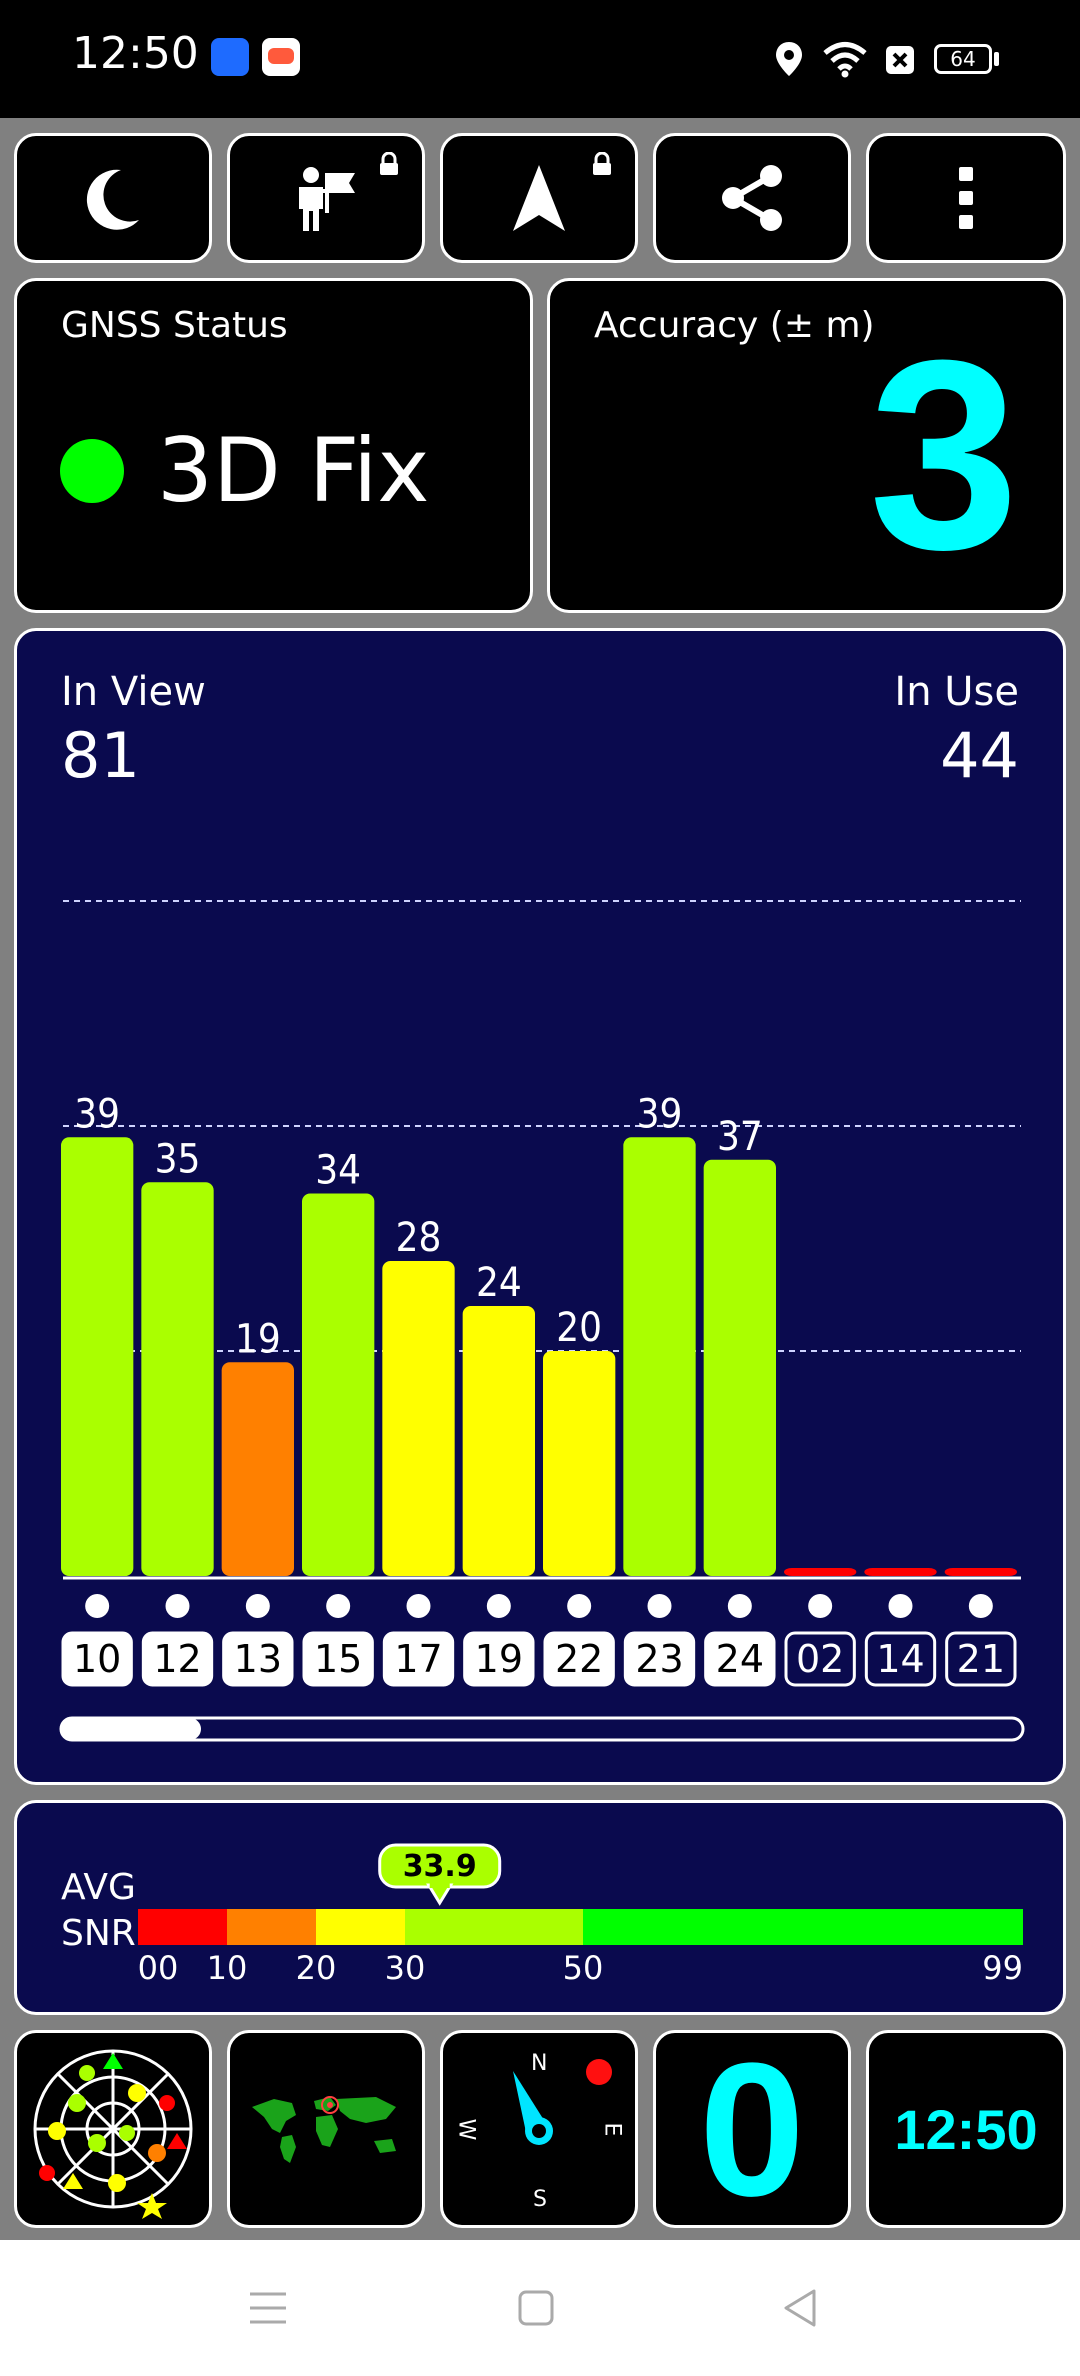 The image size is (1080, 2376). What do you see at coordinates (113, 2134) in the screenshot?
I see `sky-plot-icon` at bounding box center [113, 2134].